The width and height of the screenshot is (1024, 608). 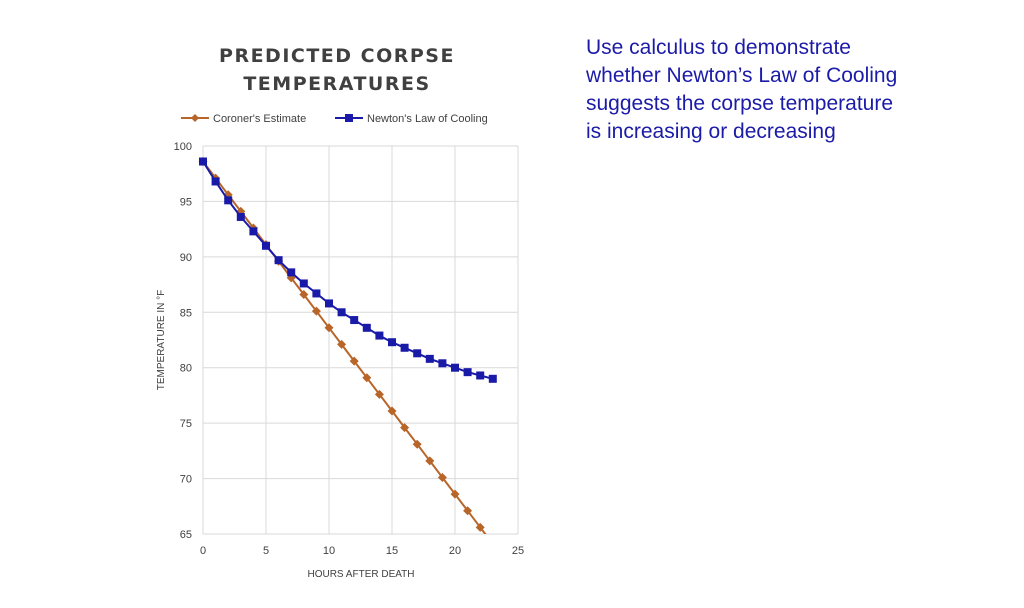 I want to click on y-tick-label: 75, so click(x=186, y=424).